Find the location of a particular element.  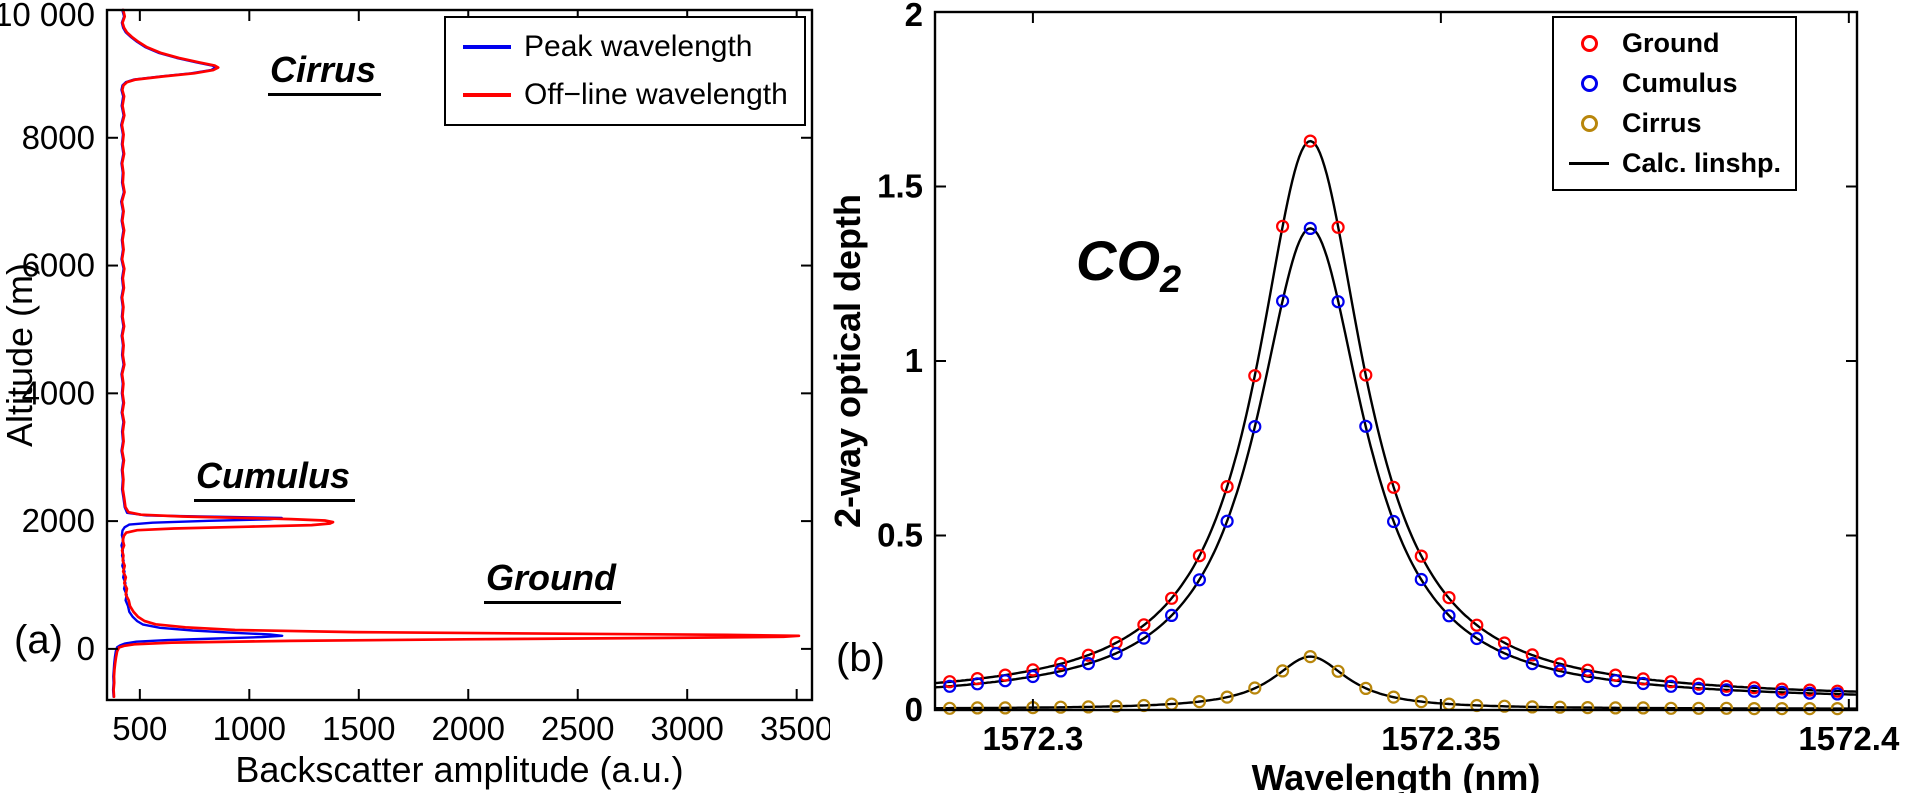

legend-b: Ground Cumulus Cirrus Calc. linshp. is located at coordinates (1675, 103).